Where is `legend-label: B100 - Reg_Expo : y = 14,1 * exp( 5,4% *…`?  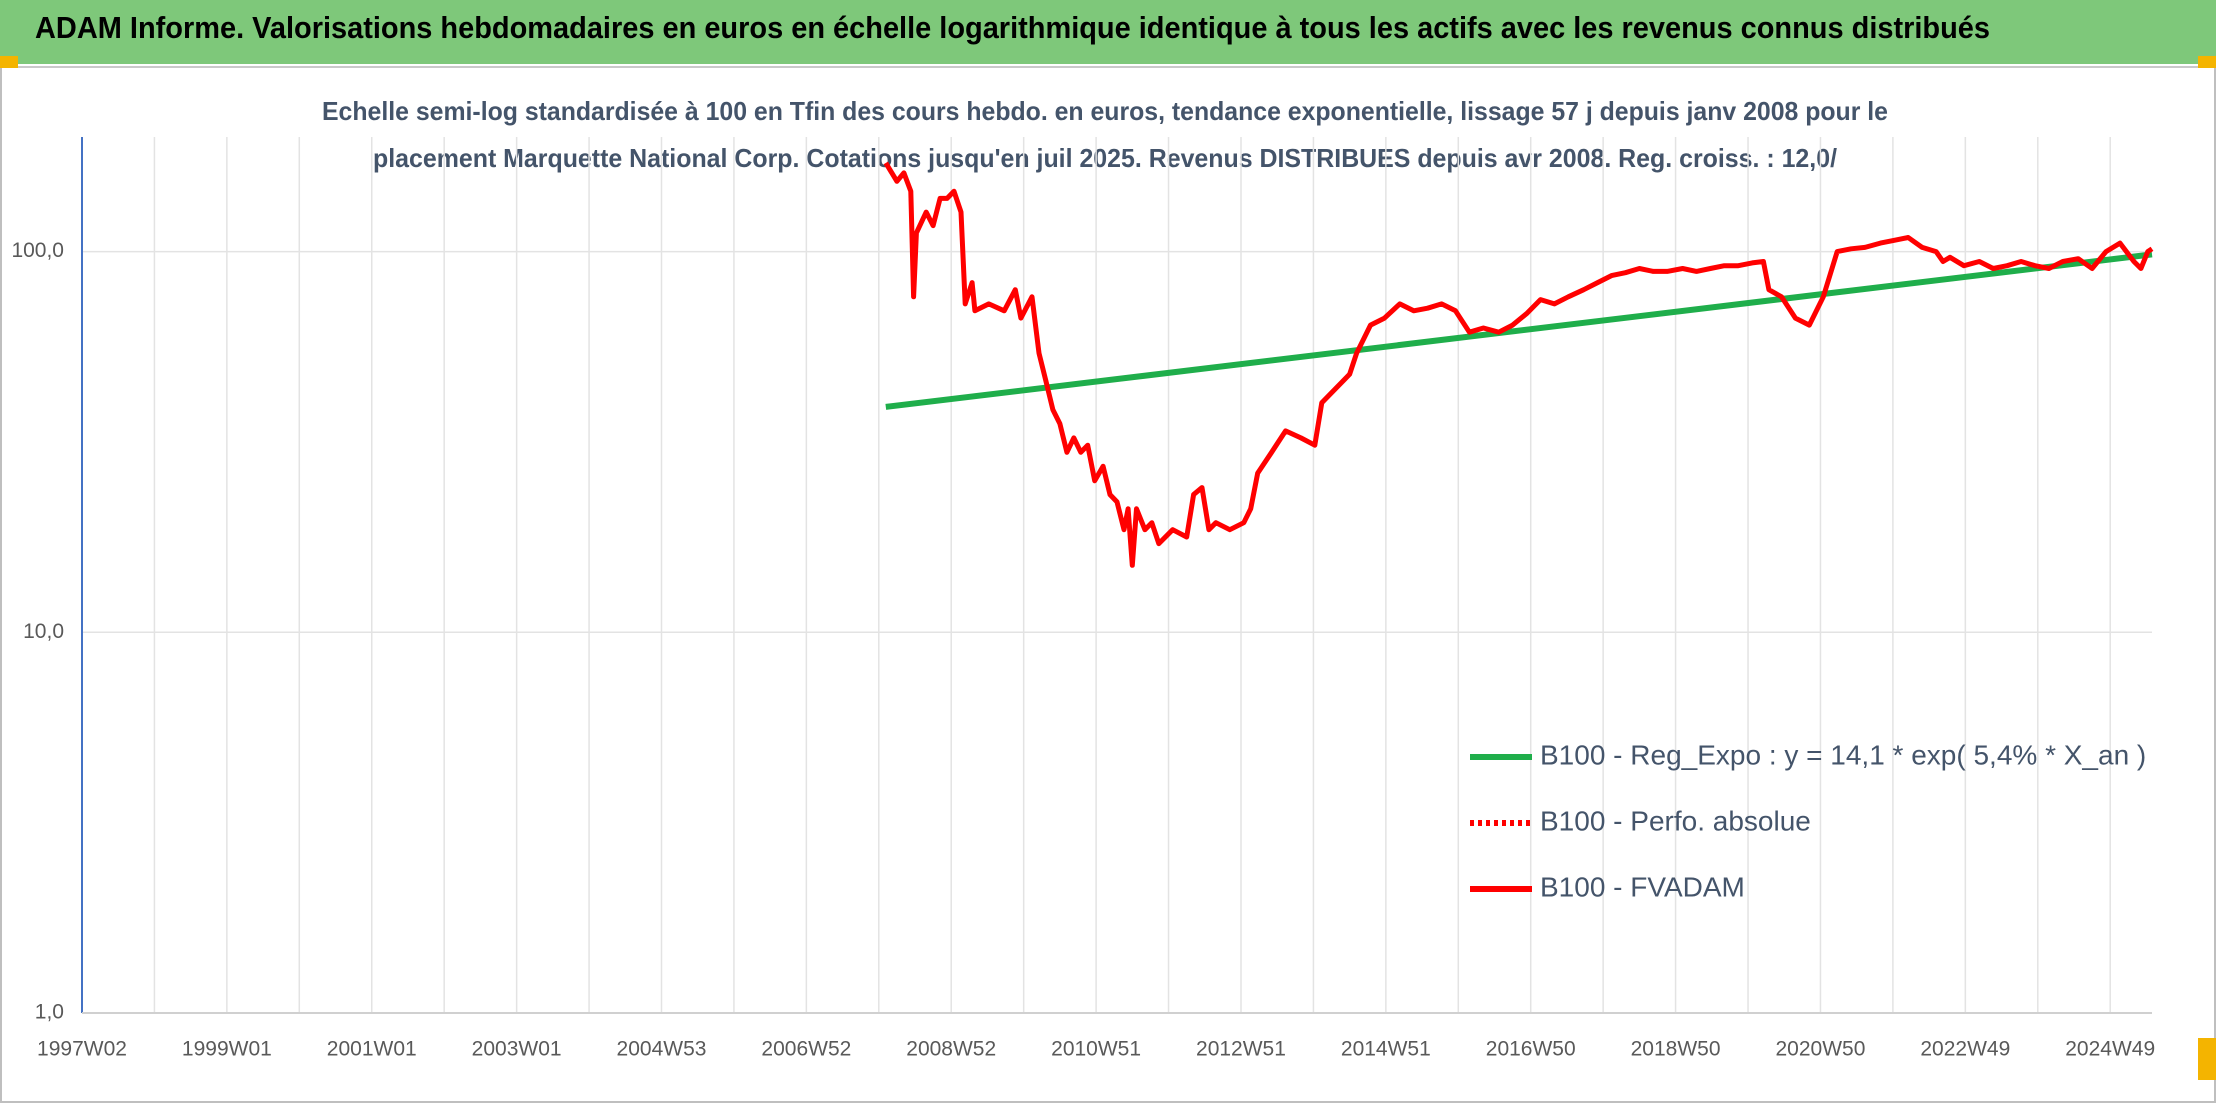
legend-label: B100 - Reg_Expo : y = 14,1 * exp( 5,4% *… is located at coordinates (1843, 754).